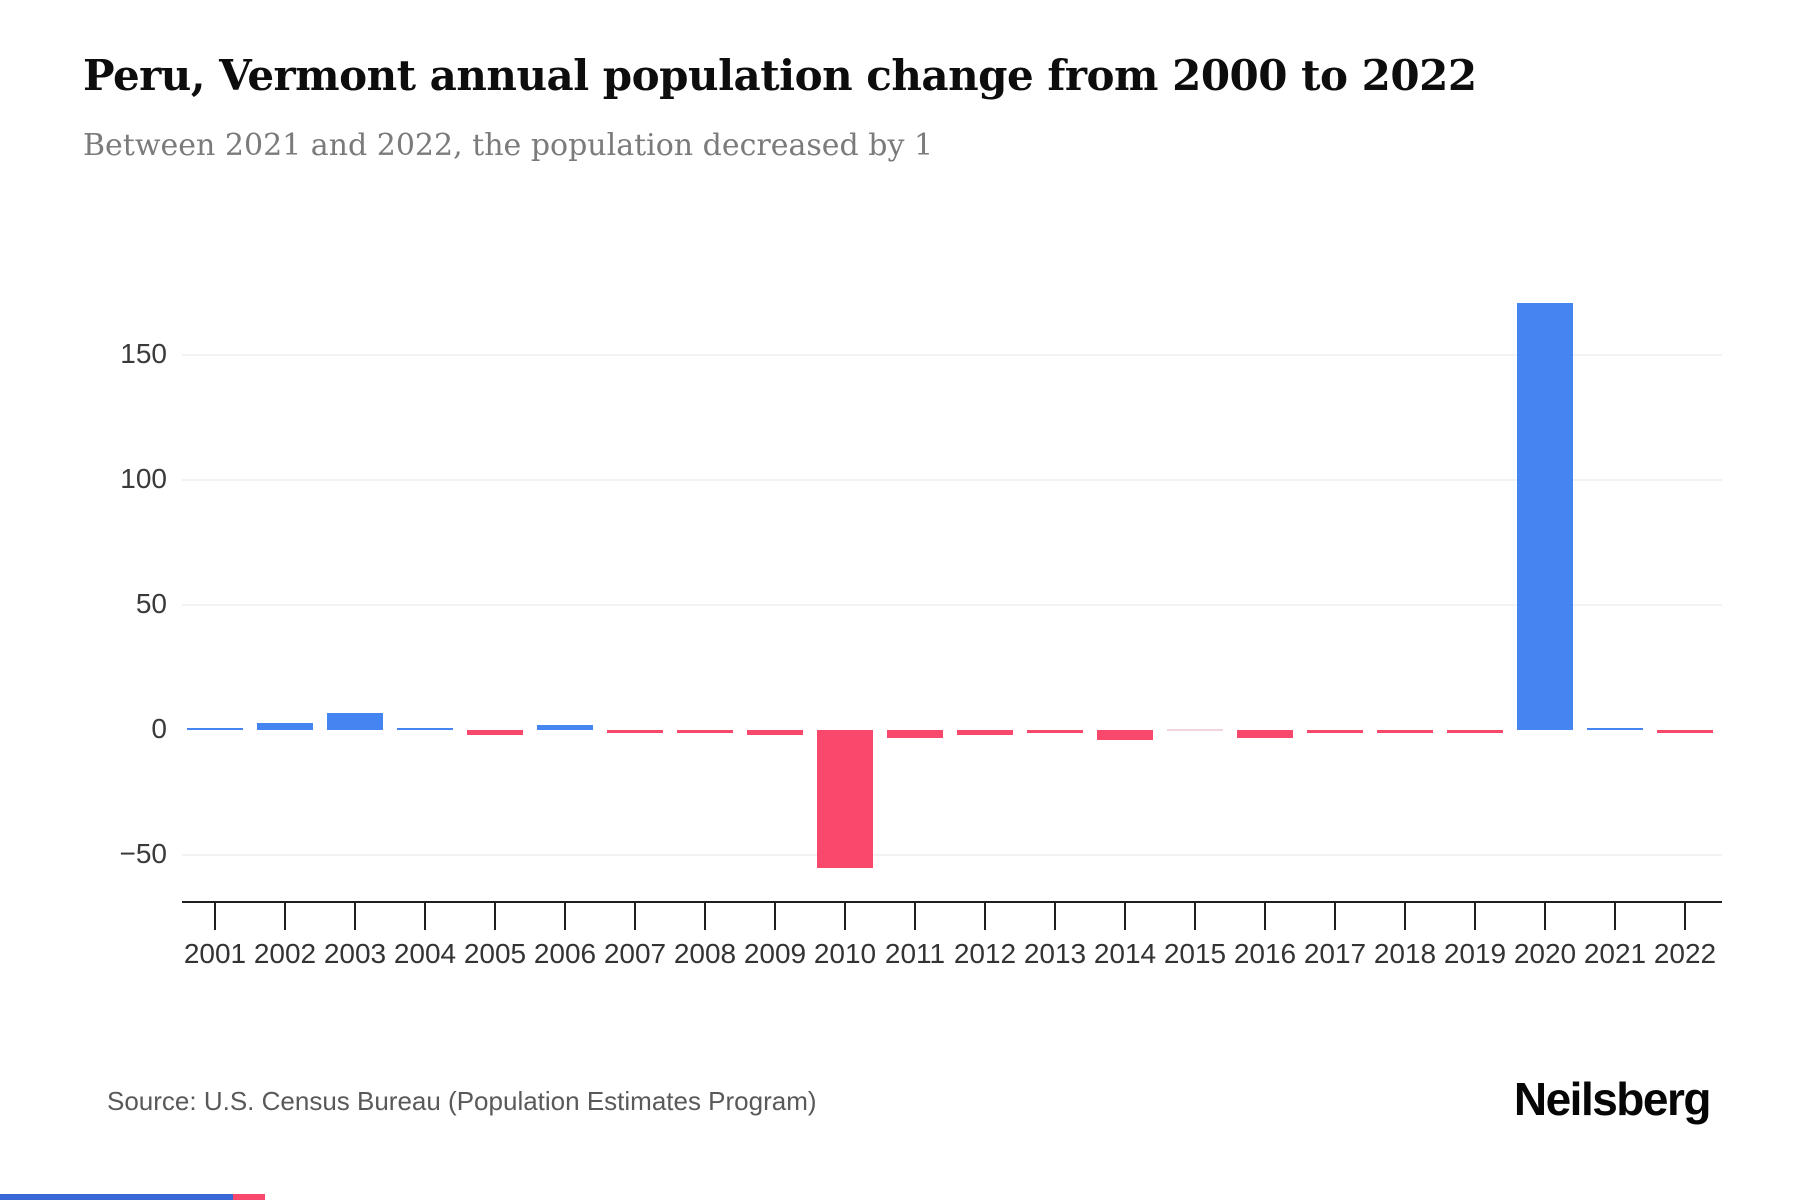 The width and height of the screenshot is (1800, 1200). What do you see at coordinates (1545, 516) in the screenshot?
I see `bar-2020` at bounding box center [1545, 516].